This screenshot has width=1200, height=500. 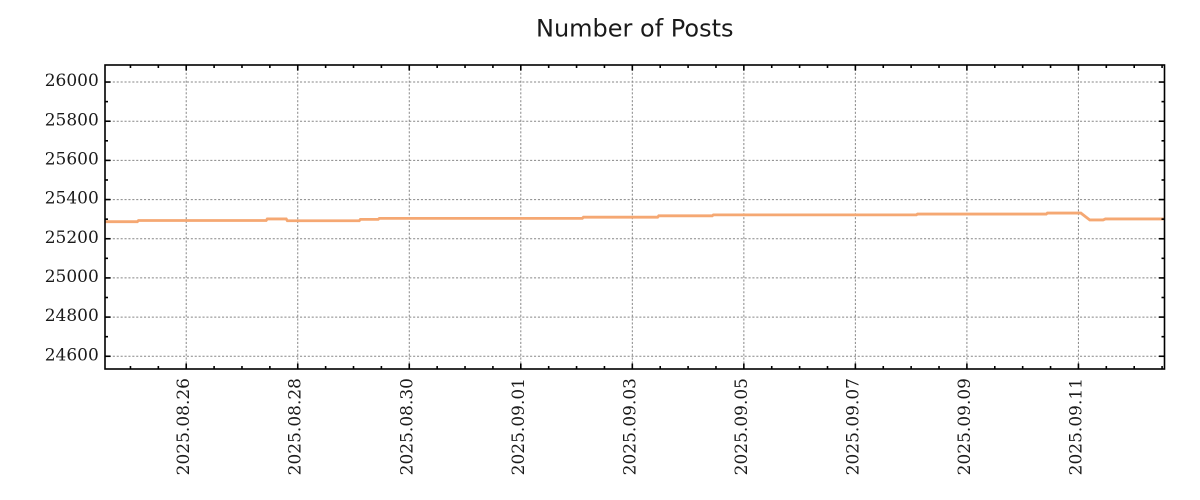 What do you see at coordinates (72, 159) in the screenshot?
I see `y-tick-label: 25600` at bounding box center [72, 159].